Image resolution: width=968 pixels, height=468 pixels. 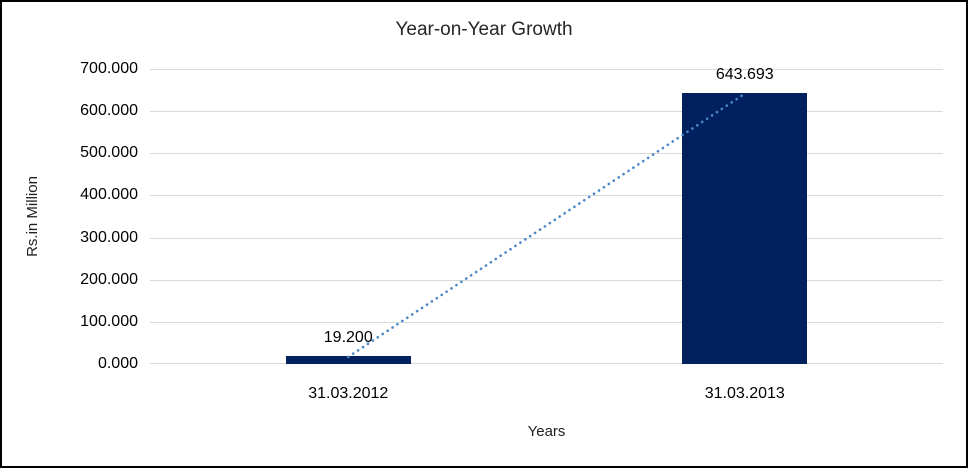 What do you see at coordinates (745, 228) in the screenshot?
I see `bar-31.03.2013` at bounding box center [745, 228].